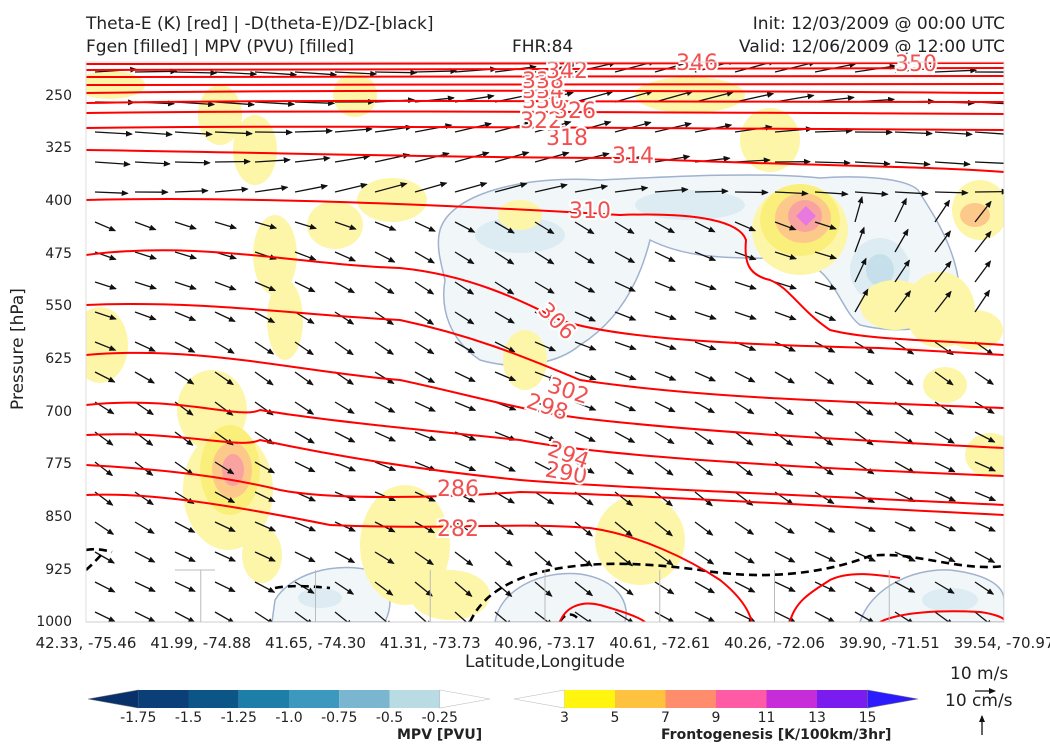 This screenshot has width=1050, height=750. I want to click on mpv-colorbar-tick: -1.75, so click(138, 718).